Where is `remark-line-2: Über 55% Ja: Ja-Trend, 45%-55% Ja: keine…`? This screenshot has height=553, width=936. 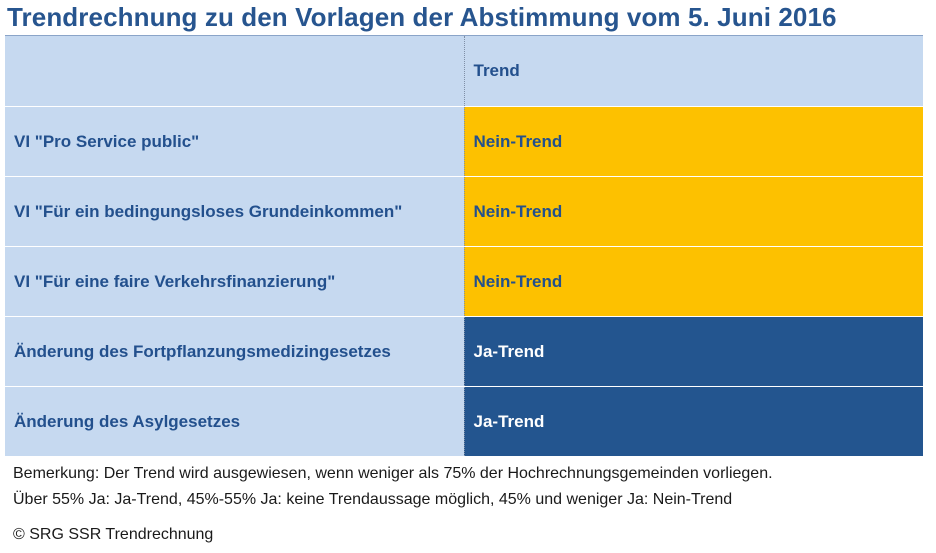
remark-line-2: Über 55% Ja: Ja-Trend, 45%-55% Ja: keine… is located at coordinates (373, 499).